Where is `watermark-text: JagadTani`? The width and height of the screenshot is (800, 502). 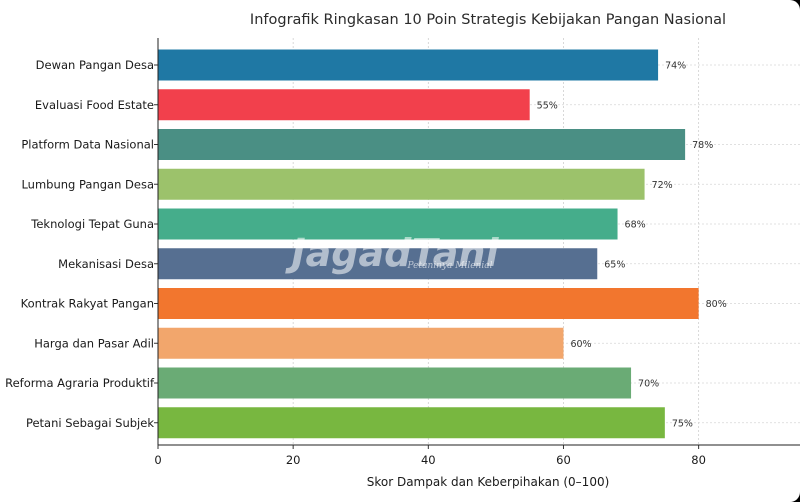 watermark-text: JagadTani is located at coordinates (392, 253).